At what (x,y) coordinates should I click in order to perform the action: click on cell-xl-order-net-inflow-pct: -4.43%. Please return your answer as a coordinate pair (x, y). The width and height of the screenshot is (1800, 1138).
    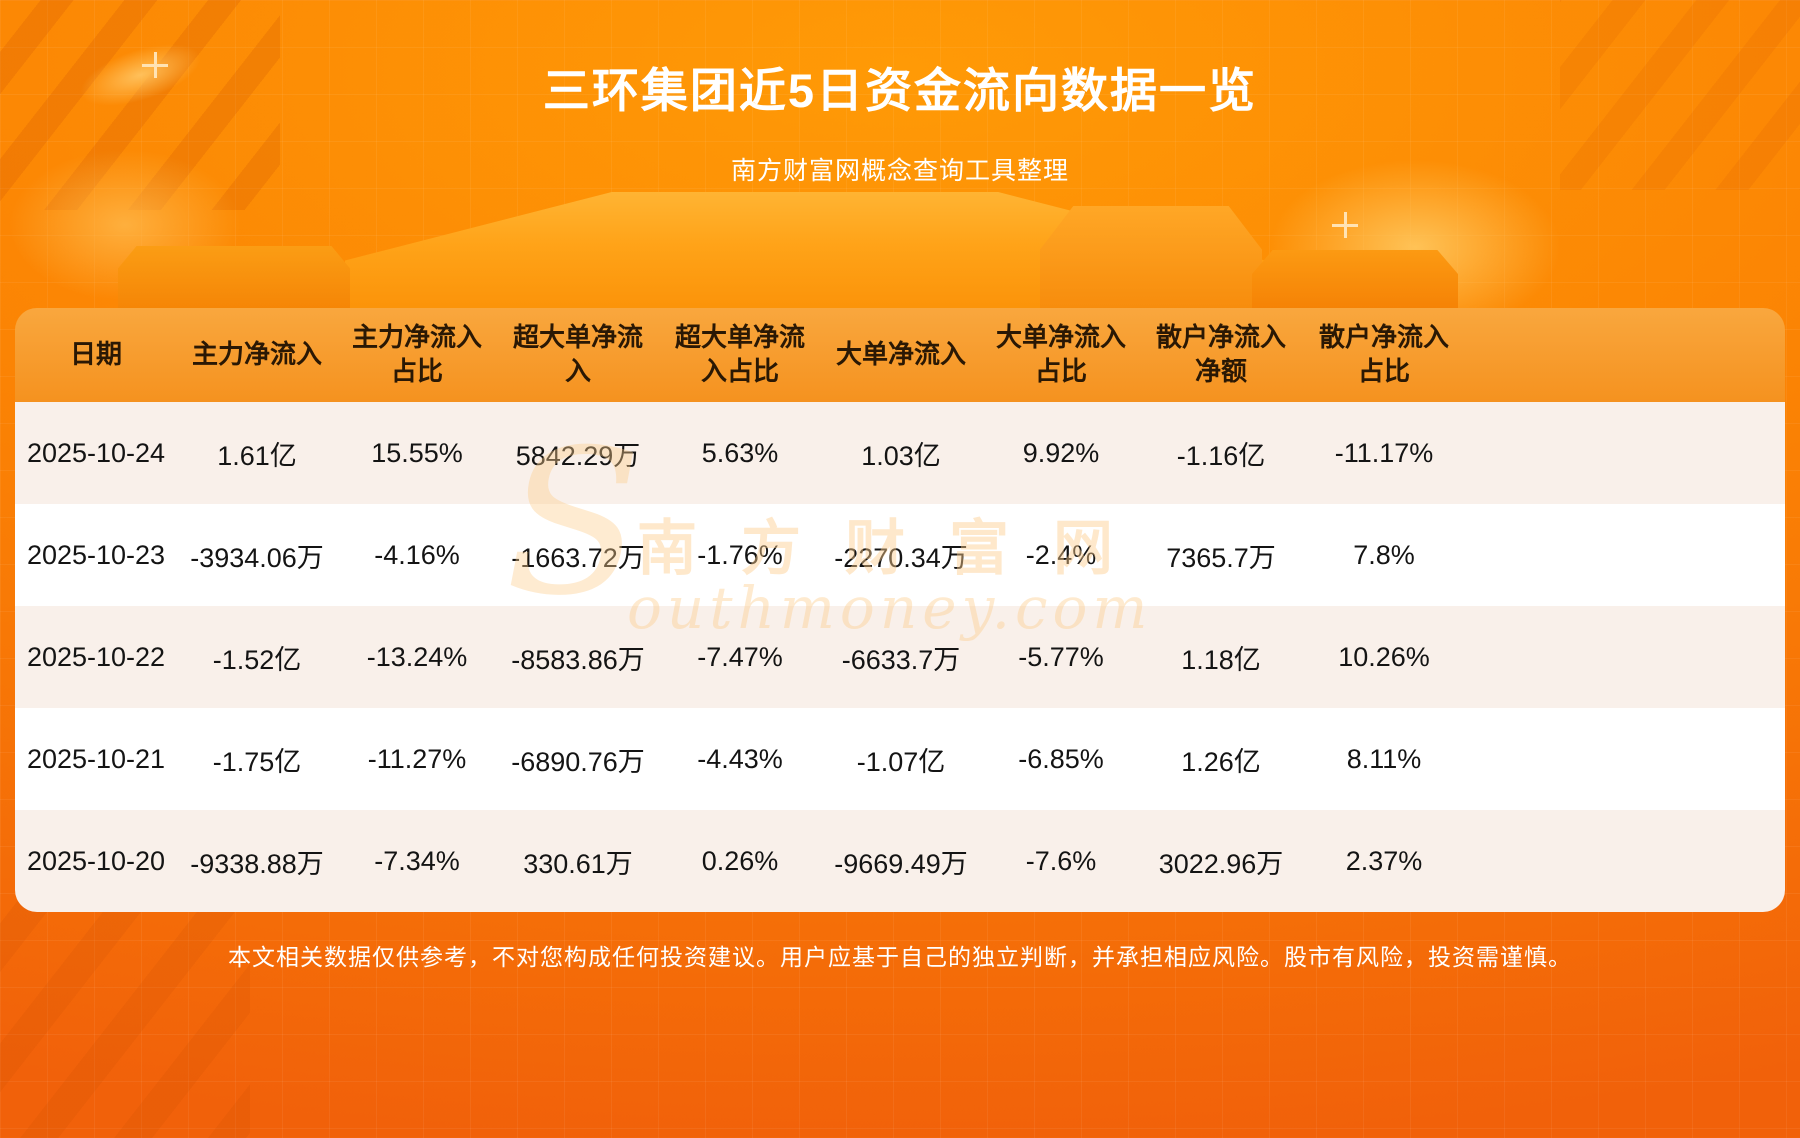
    Looking at the image, I should click on (740, 758).